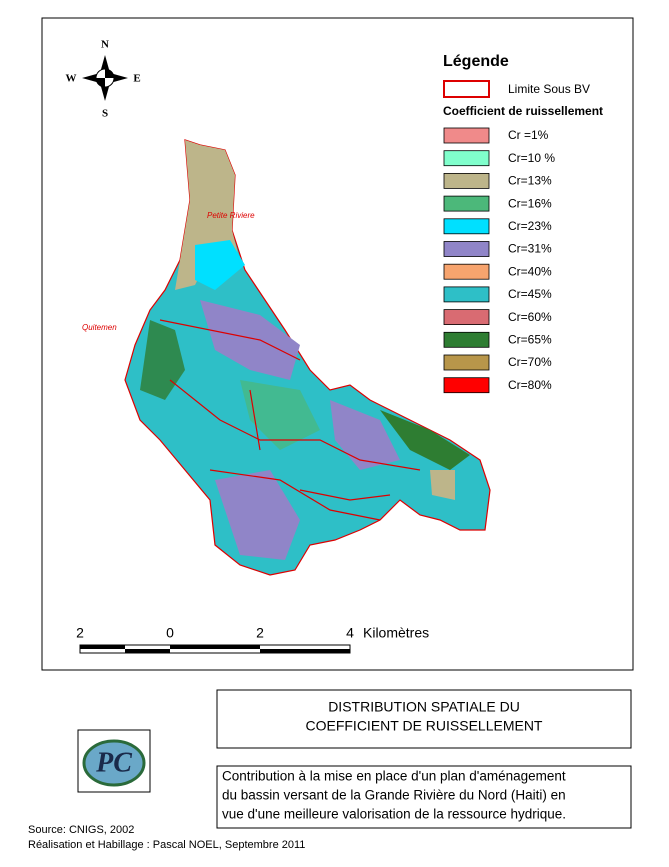  I want to click on legend-label: Cr=40%, so click(530, 271).